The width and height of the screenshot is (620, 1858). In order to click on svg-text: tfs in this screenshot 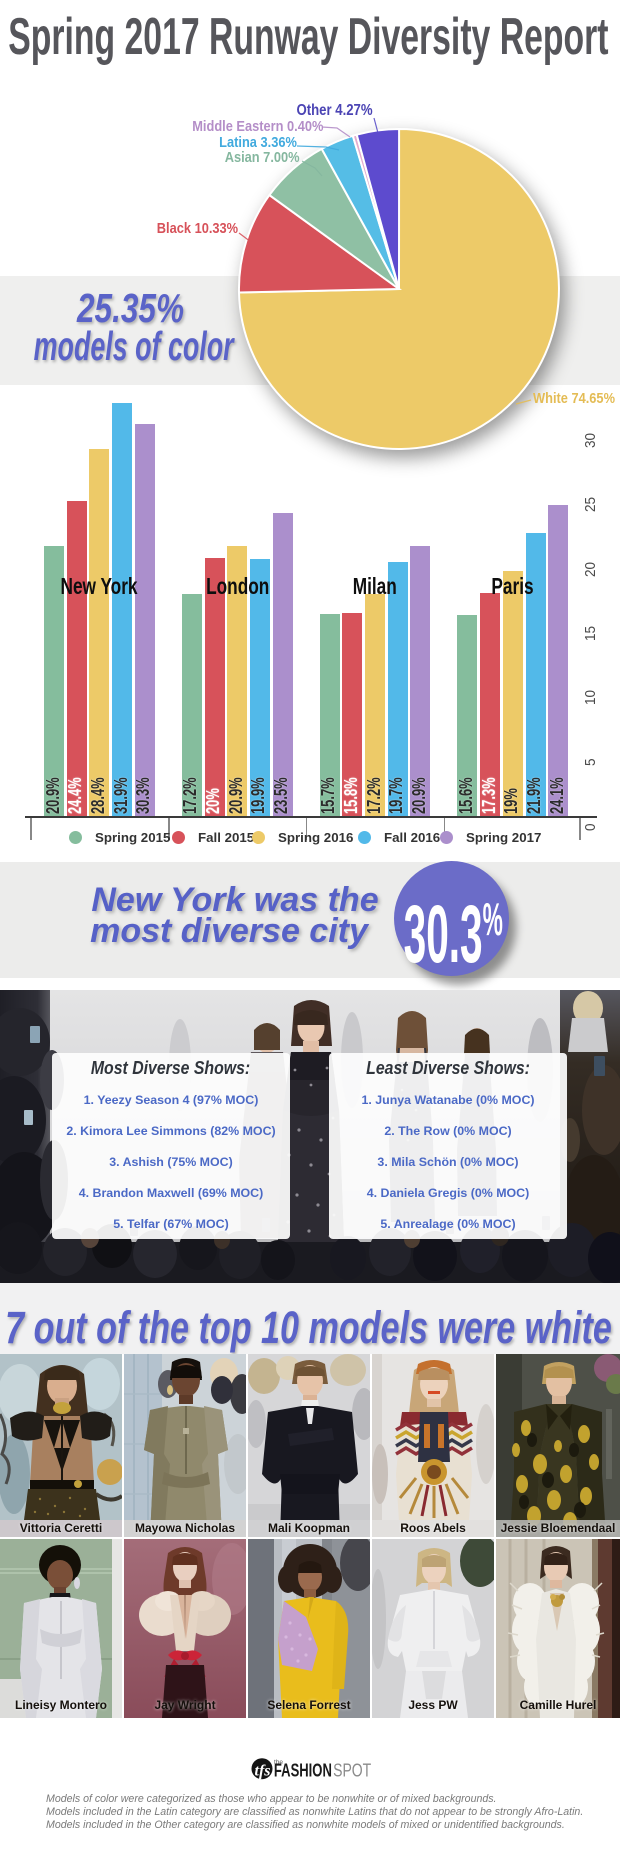, I will do `click(263, 1771)`.